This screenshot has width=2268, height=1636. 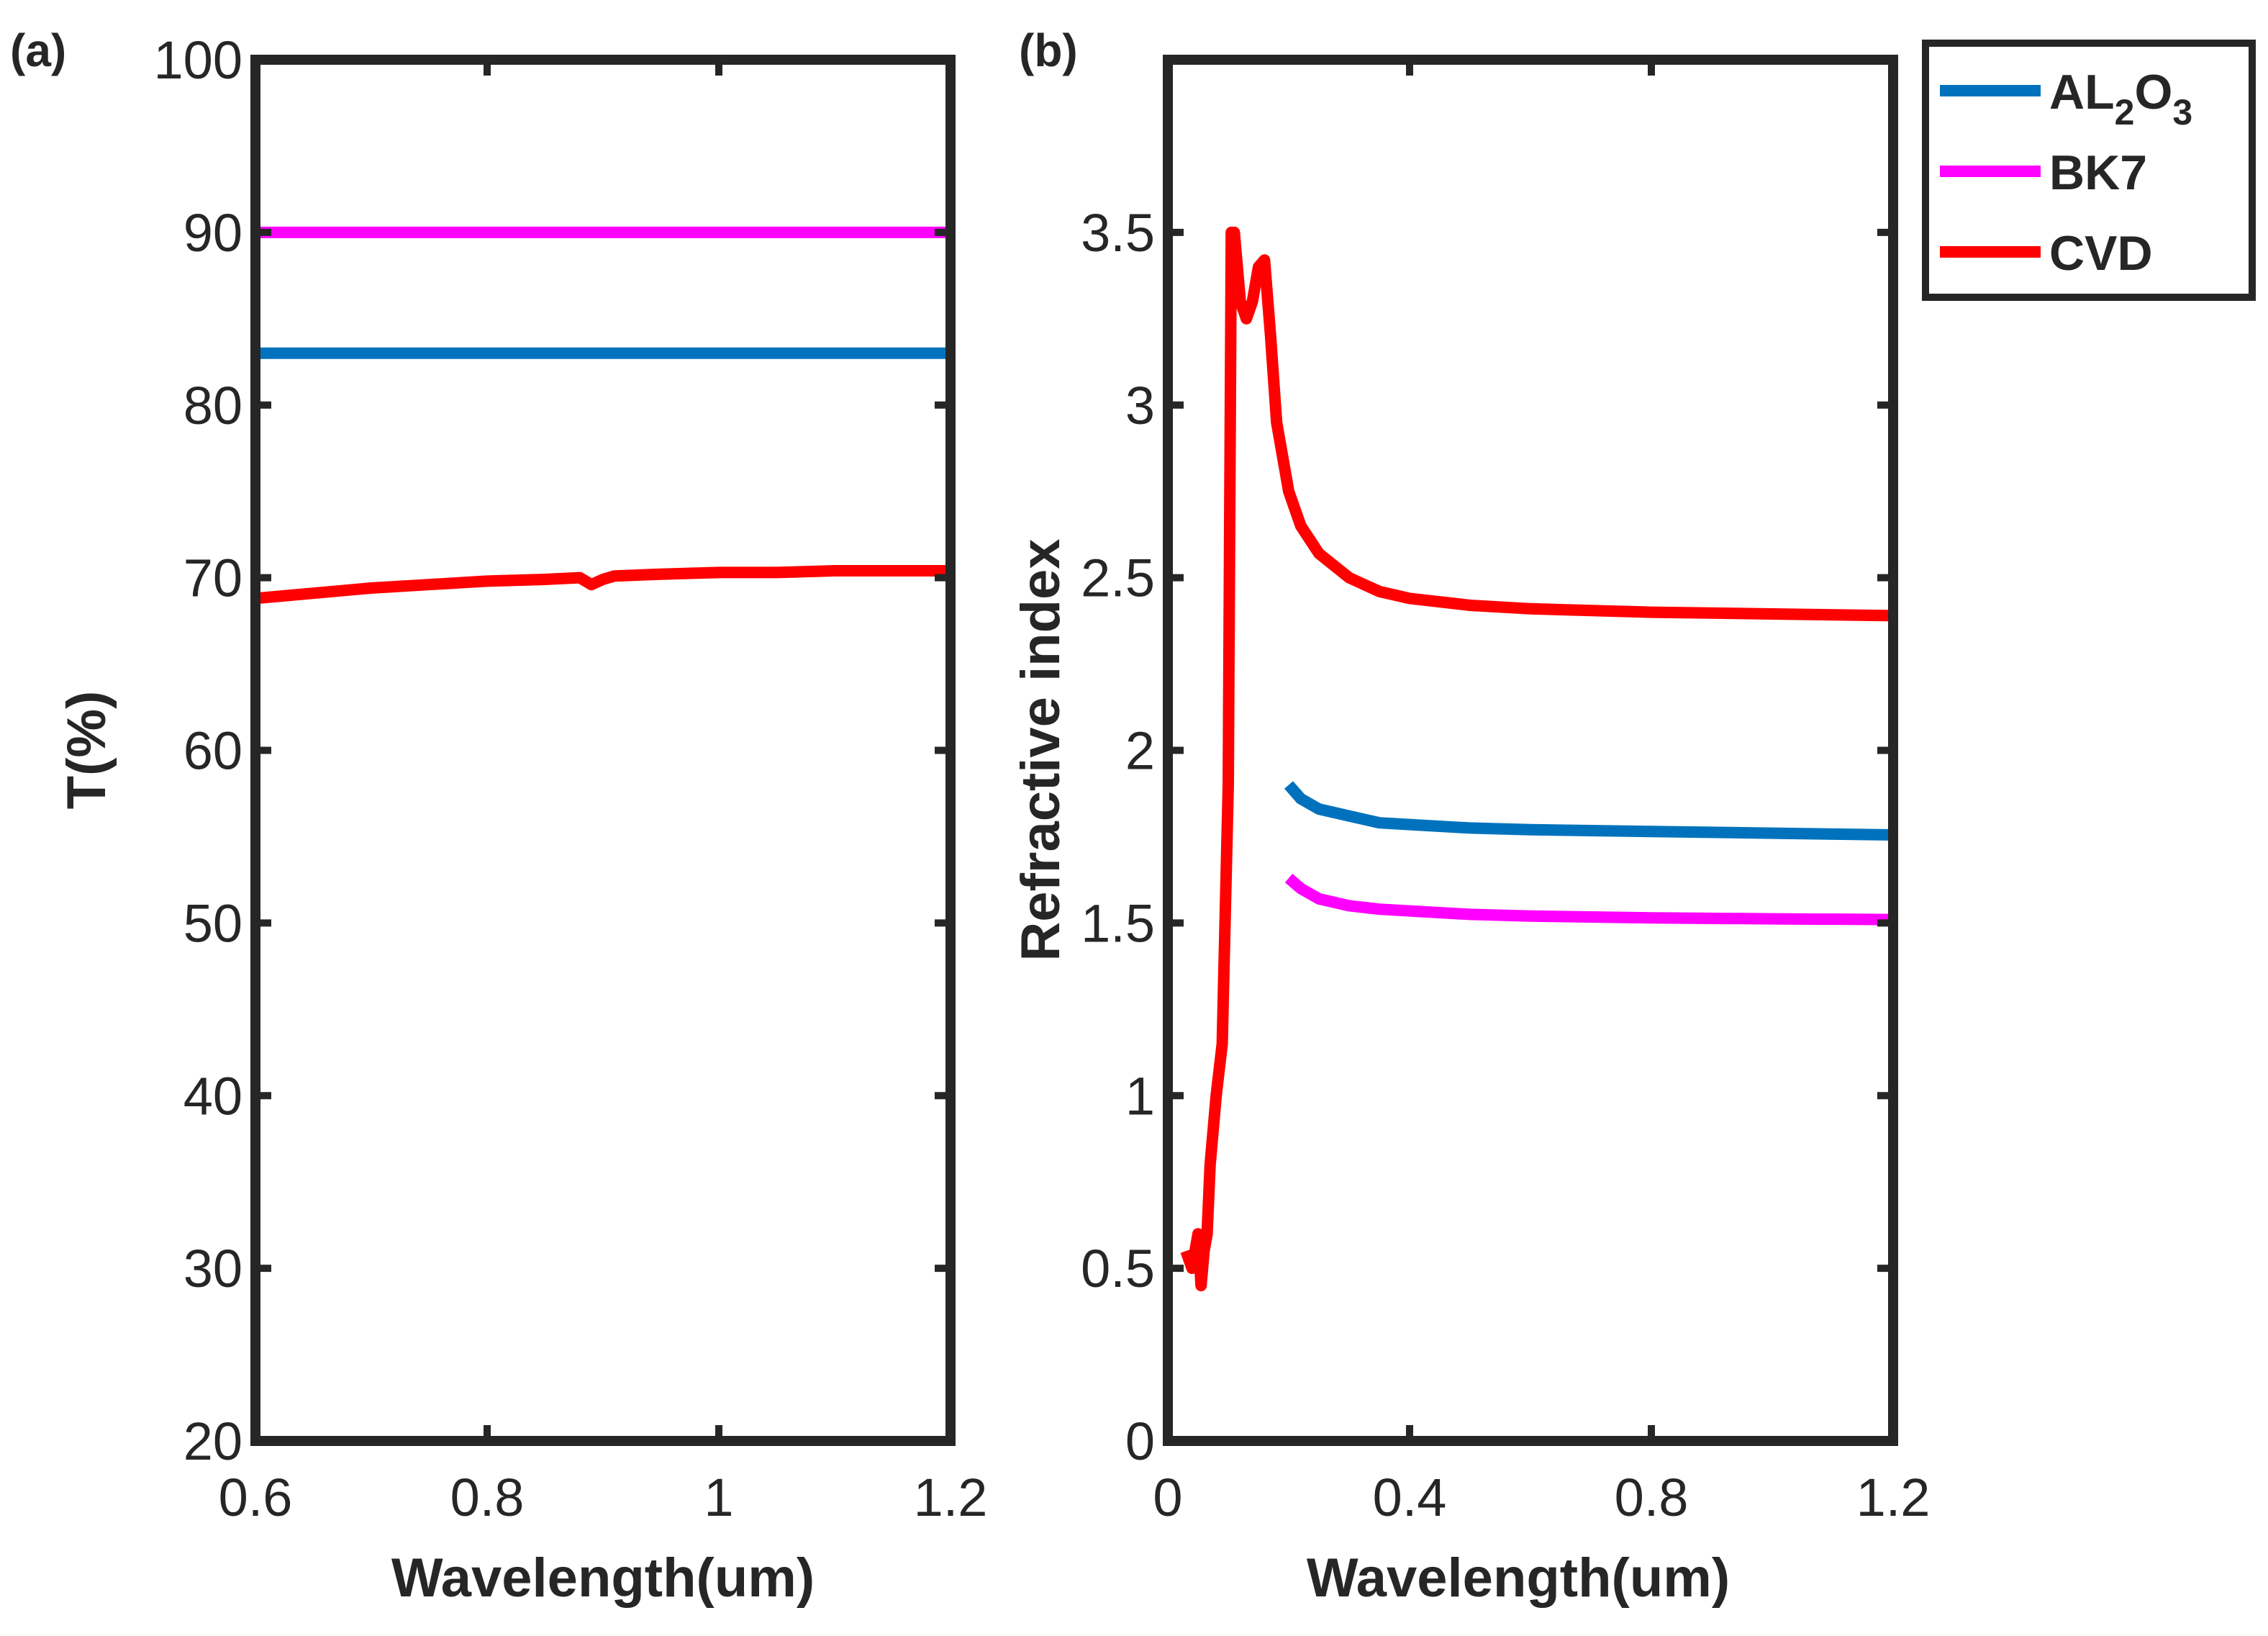 What do you see at coordinates (1140, 751) in the screenshot?
I see `panel-b-ytick-label: 2` at bounding box center [1140, 751].